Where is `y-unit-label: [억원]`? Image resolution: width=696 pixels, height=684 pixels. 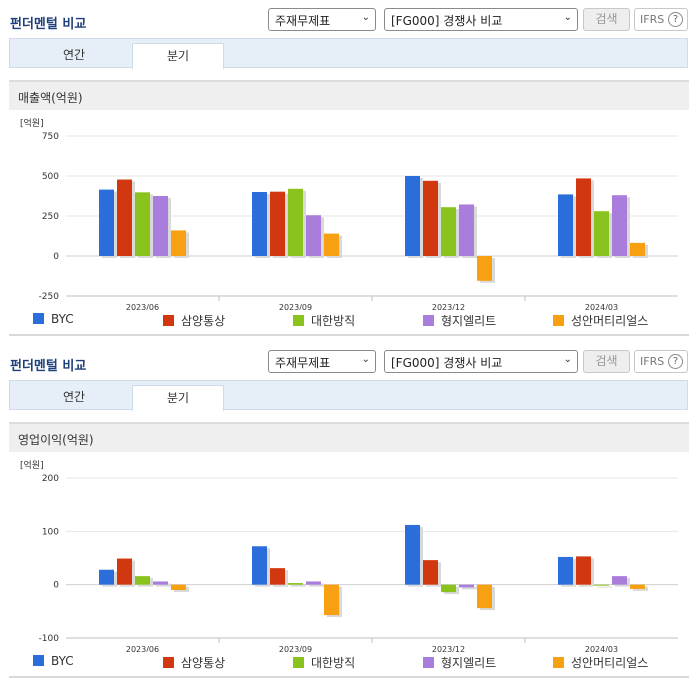
y-unit-label: [억원] is located at coordinates (32, 123).